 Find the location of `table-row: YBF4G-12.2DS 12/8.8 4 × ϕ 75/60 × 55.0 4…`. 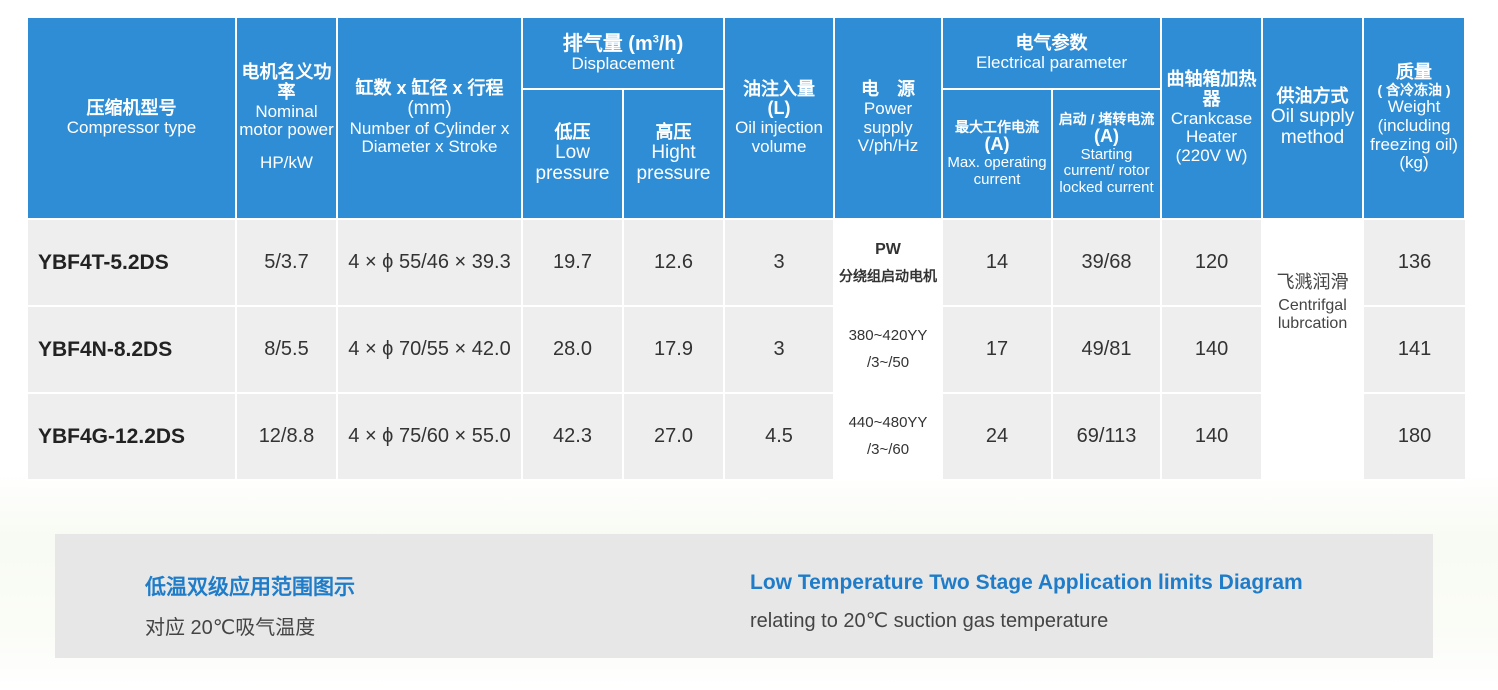

table-row: YBF4G-12.2DS 12/8.8 4 × ϕ 75/60 × 55.0 4… is located at coordinates (746, 437).